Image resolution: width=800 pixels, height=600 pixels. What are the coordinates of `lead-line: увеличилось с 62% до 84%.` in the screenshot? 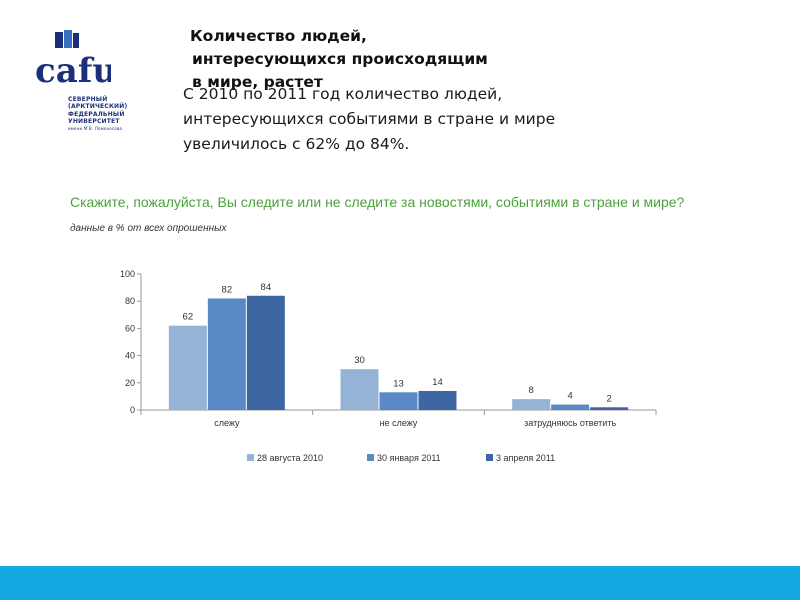 It's located at (296, 144).